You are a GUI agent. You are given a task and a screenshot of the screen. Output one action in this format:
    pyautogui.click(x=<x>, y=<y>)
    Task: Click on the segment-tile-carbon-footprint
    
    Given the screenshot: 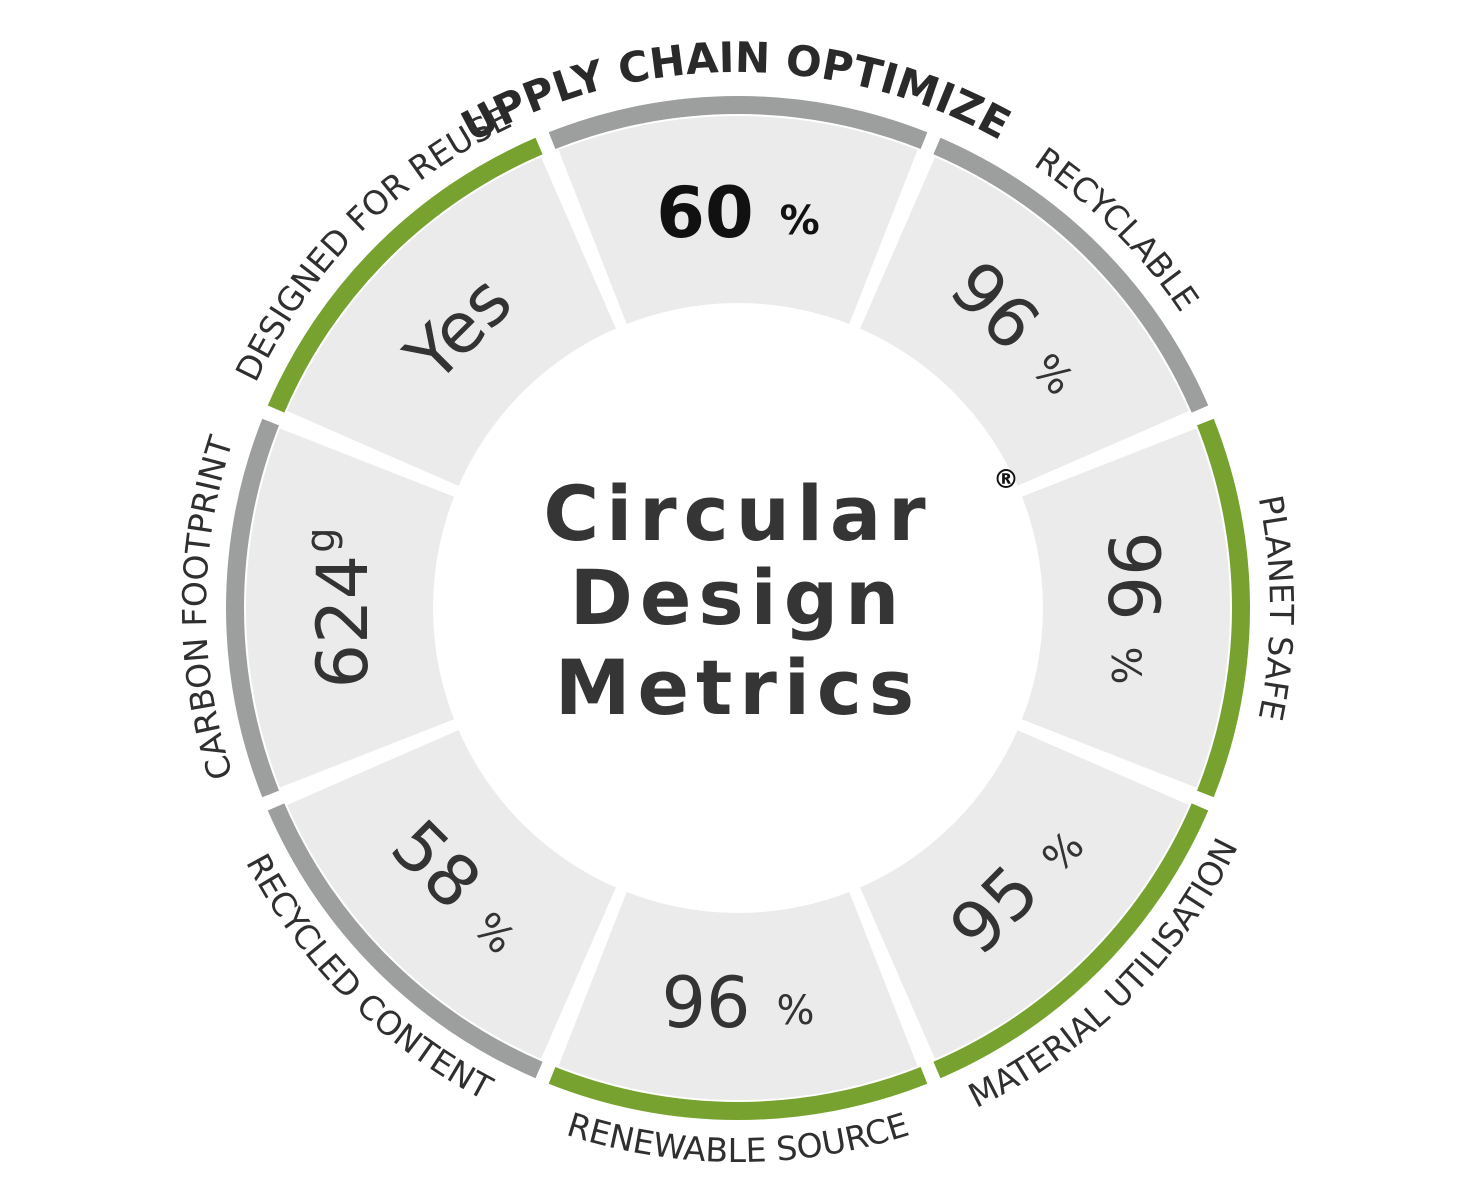 What is the action you would take?
    pyautogui.click(x=354, y=608)
    